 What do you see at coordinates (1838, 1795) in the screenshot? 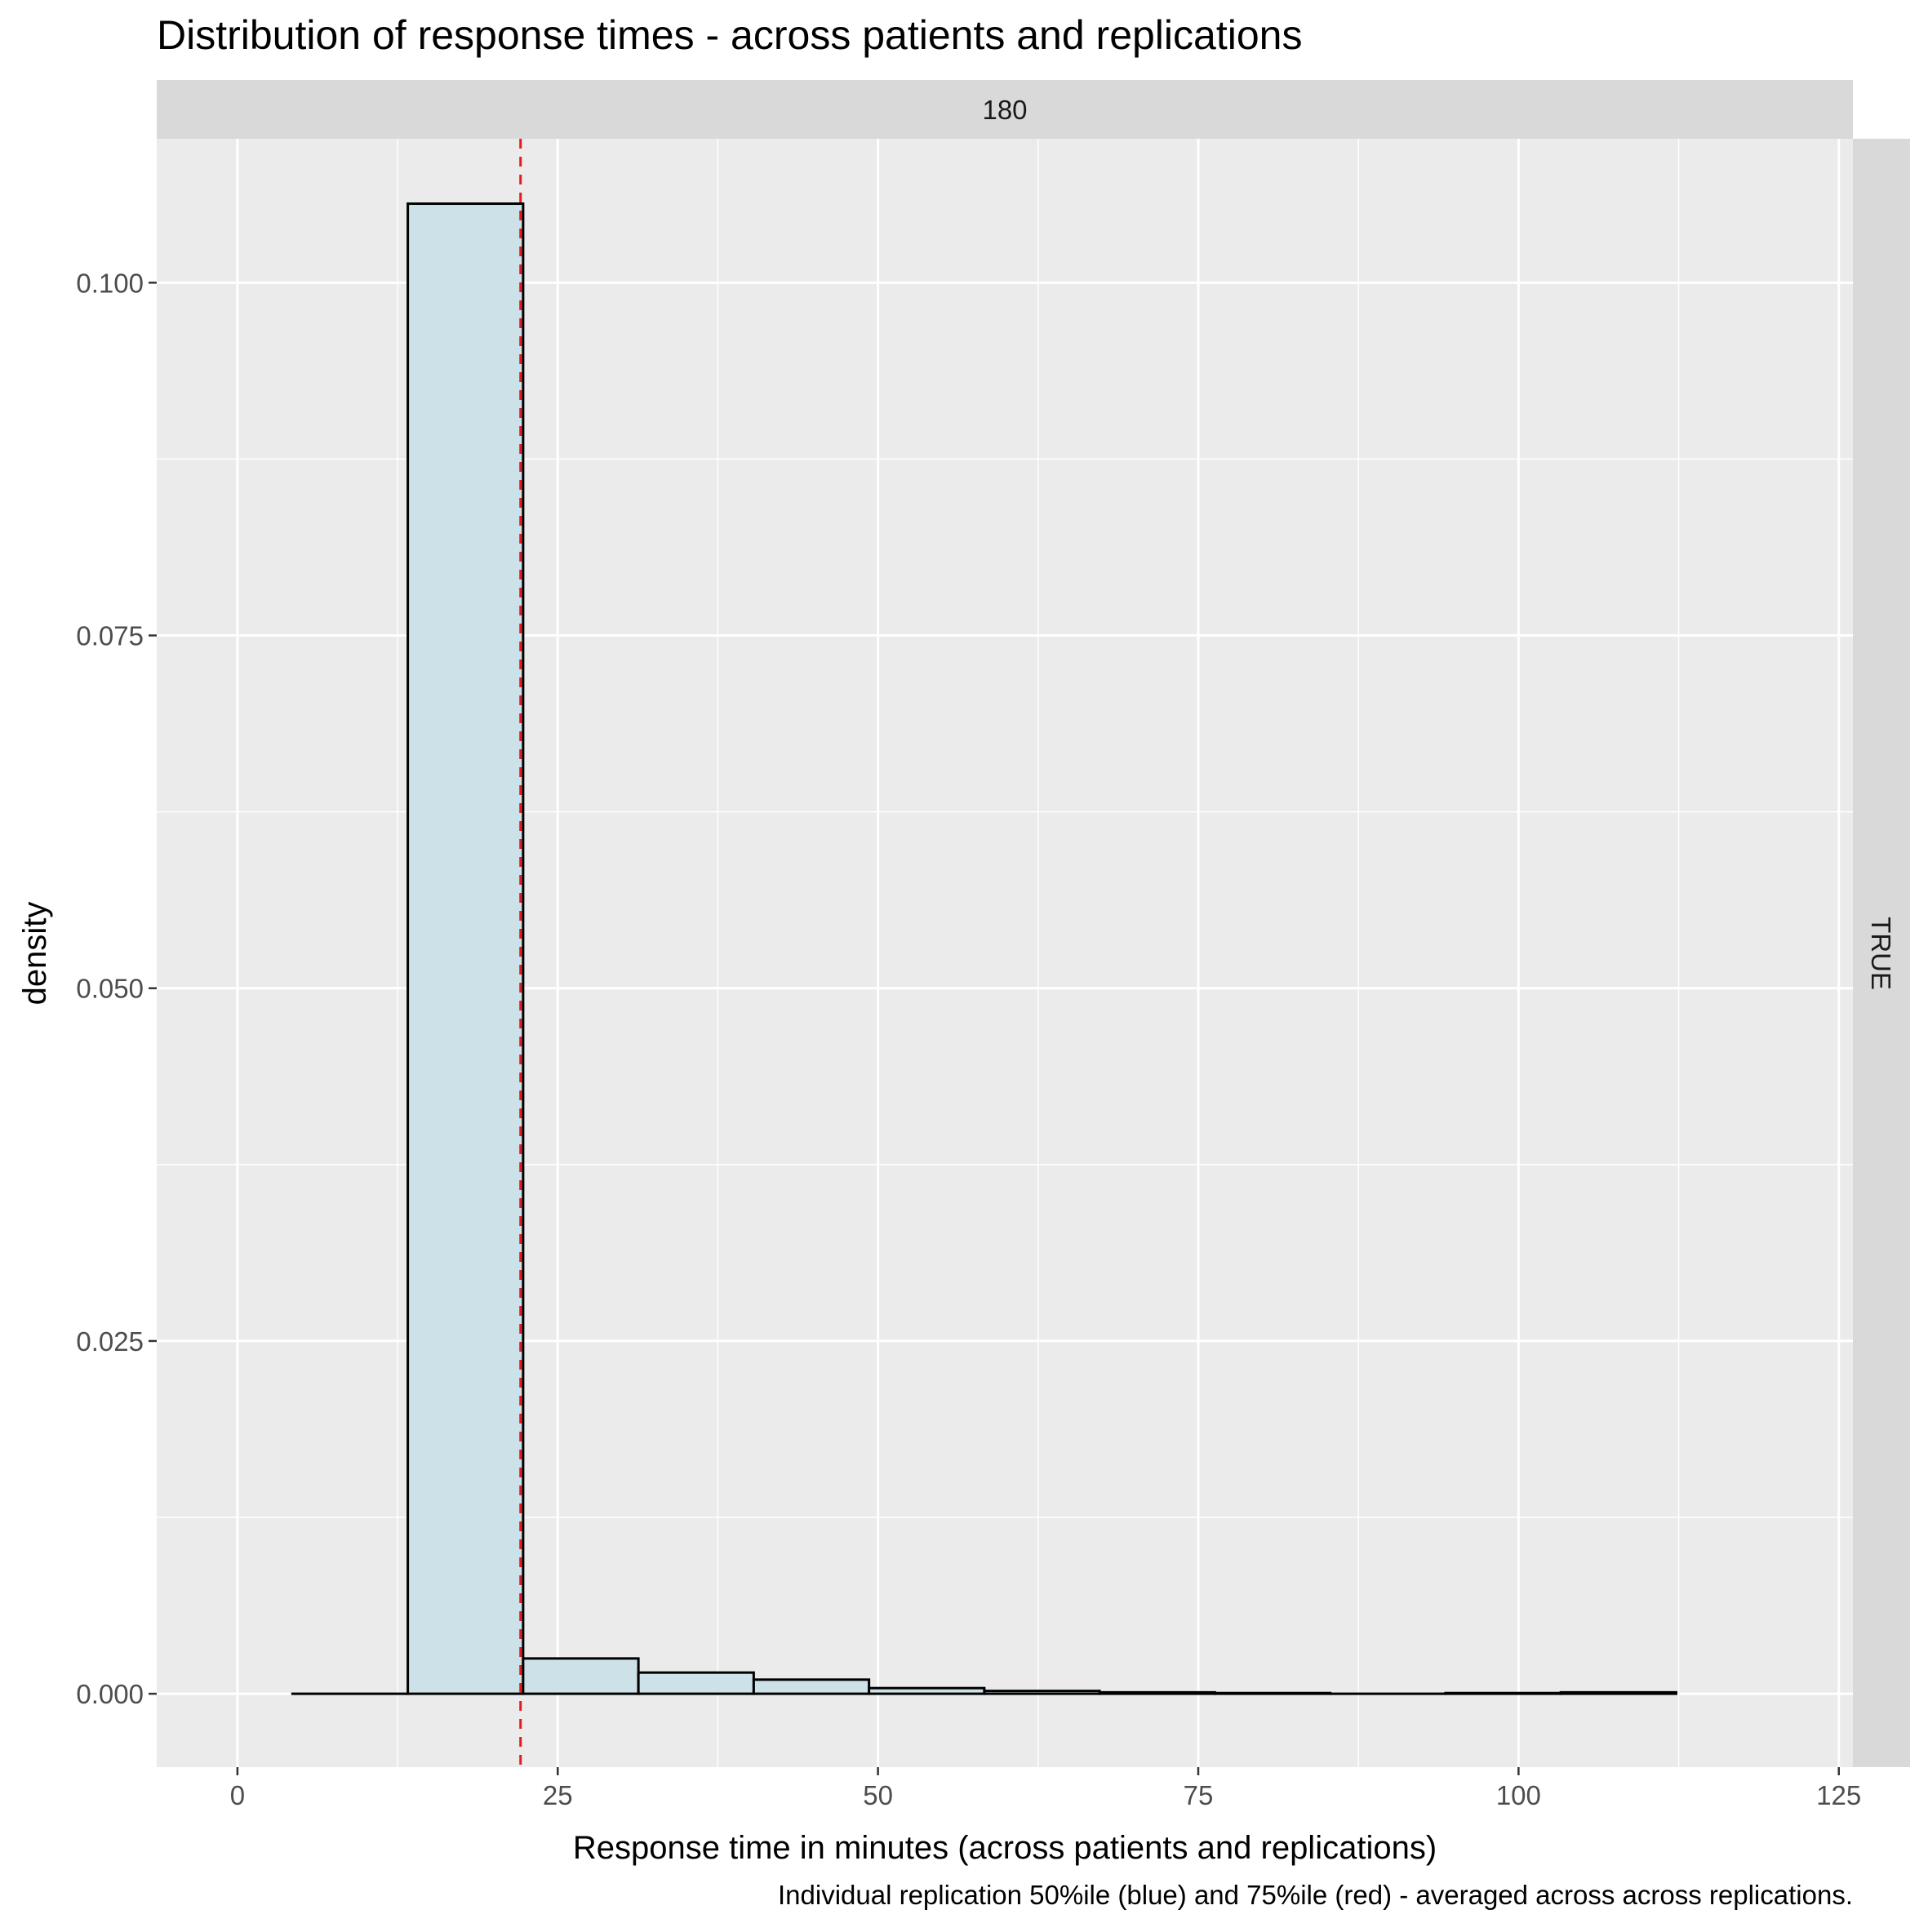
I see `x-tick-label: 125` at bounding box center [1838, 1795].